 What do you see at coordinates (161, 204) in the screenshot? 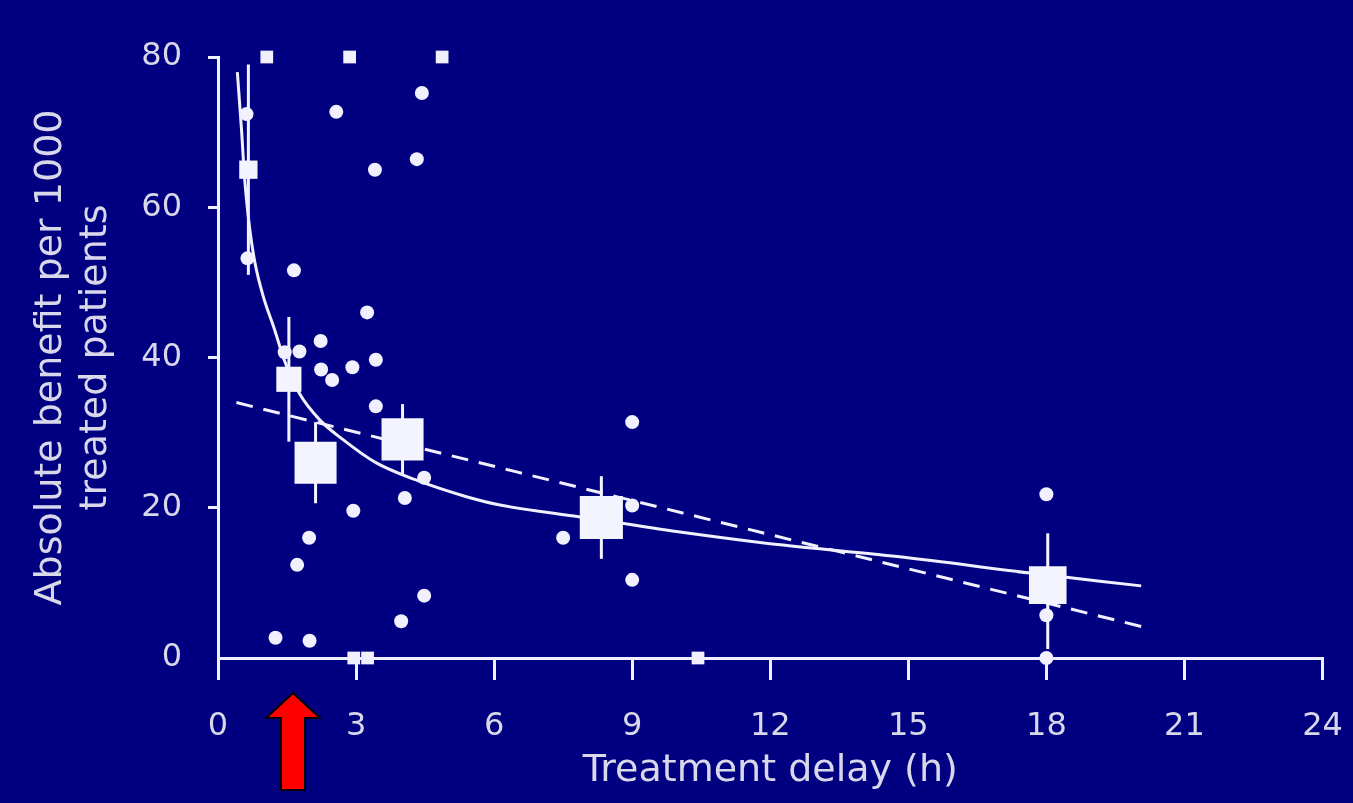
I see `y-tick-label: 60` at bounding box center [161, 204].